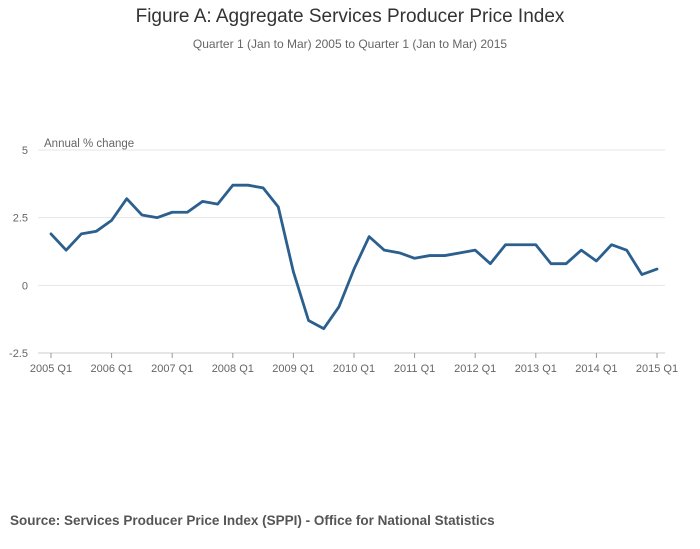  Describe the element at coordinates (111, 369) in the screenshot. I see `x-tick-label: 2006 Q1` at that location.